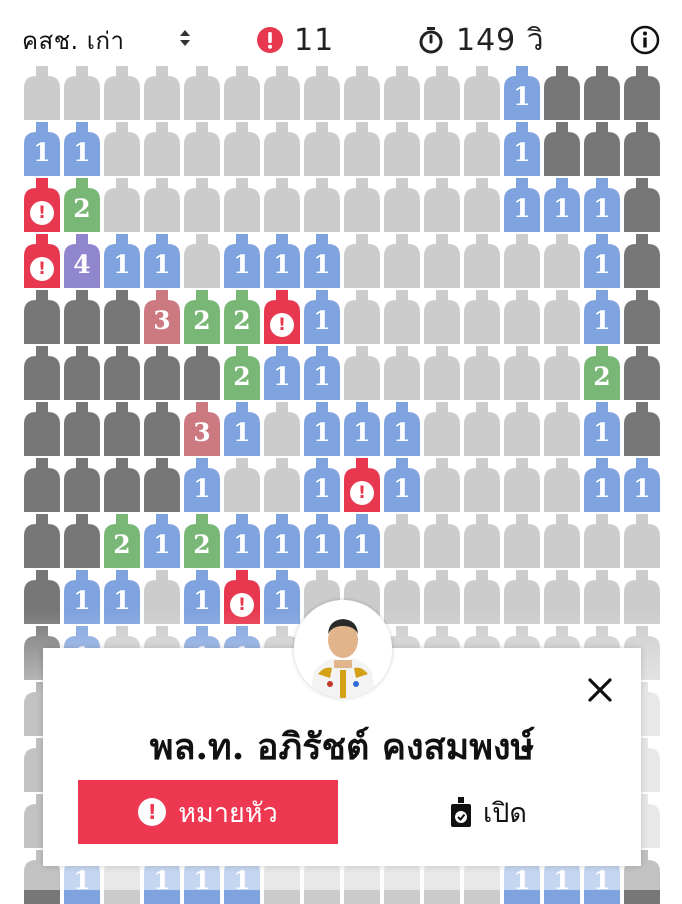  Describe the element at coordinates (343, 649) in the screenshot. I see `candidate-avatar` at that location.